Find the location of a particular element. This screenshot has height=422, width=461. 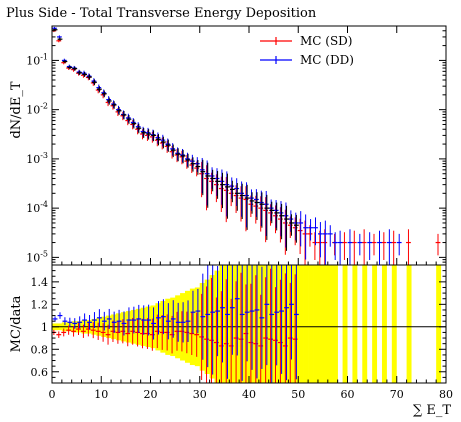

y-tick-label: 10⁻³ is located at coordinates (37, 158).